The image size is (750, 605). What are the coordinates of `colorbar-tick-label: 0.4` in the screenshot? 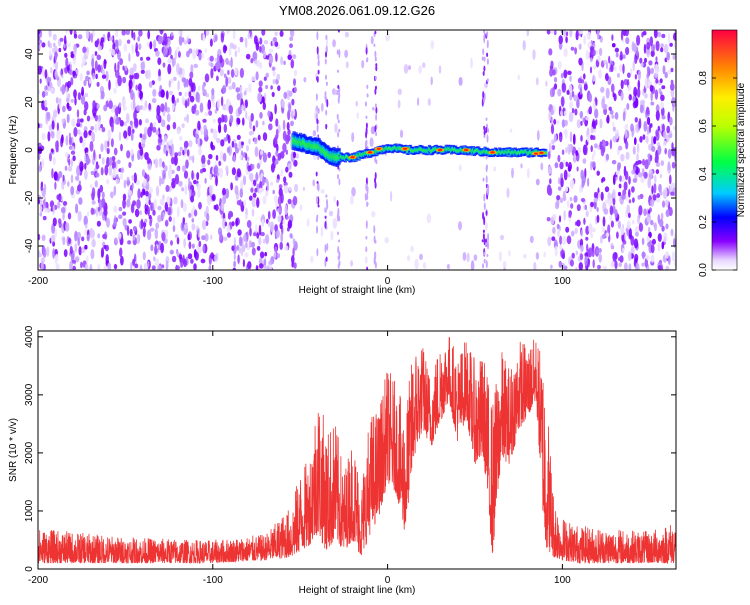 It's located at (703, 174).